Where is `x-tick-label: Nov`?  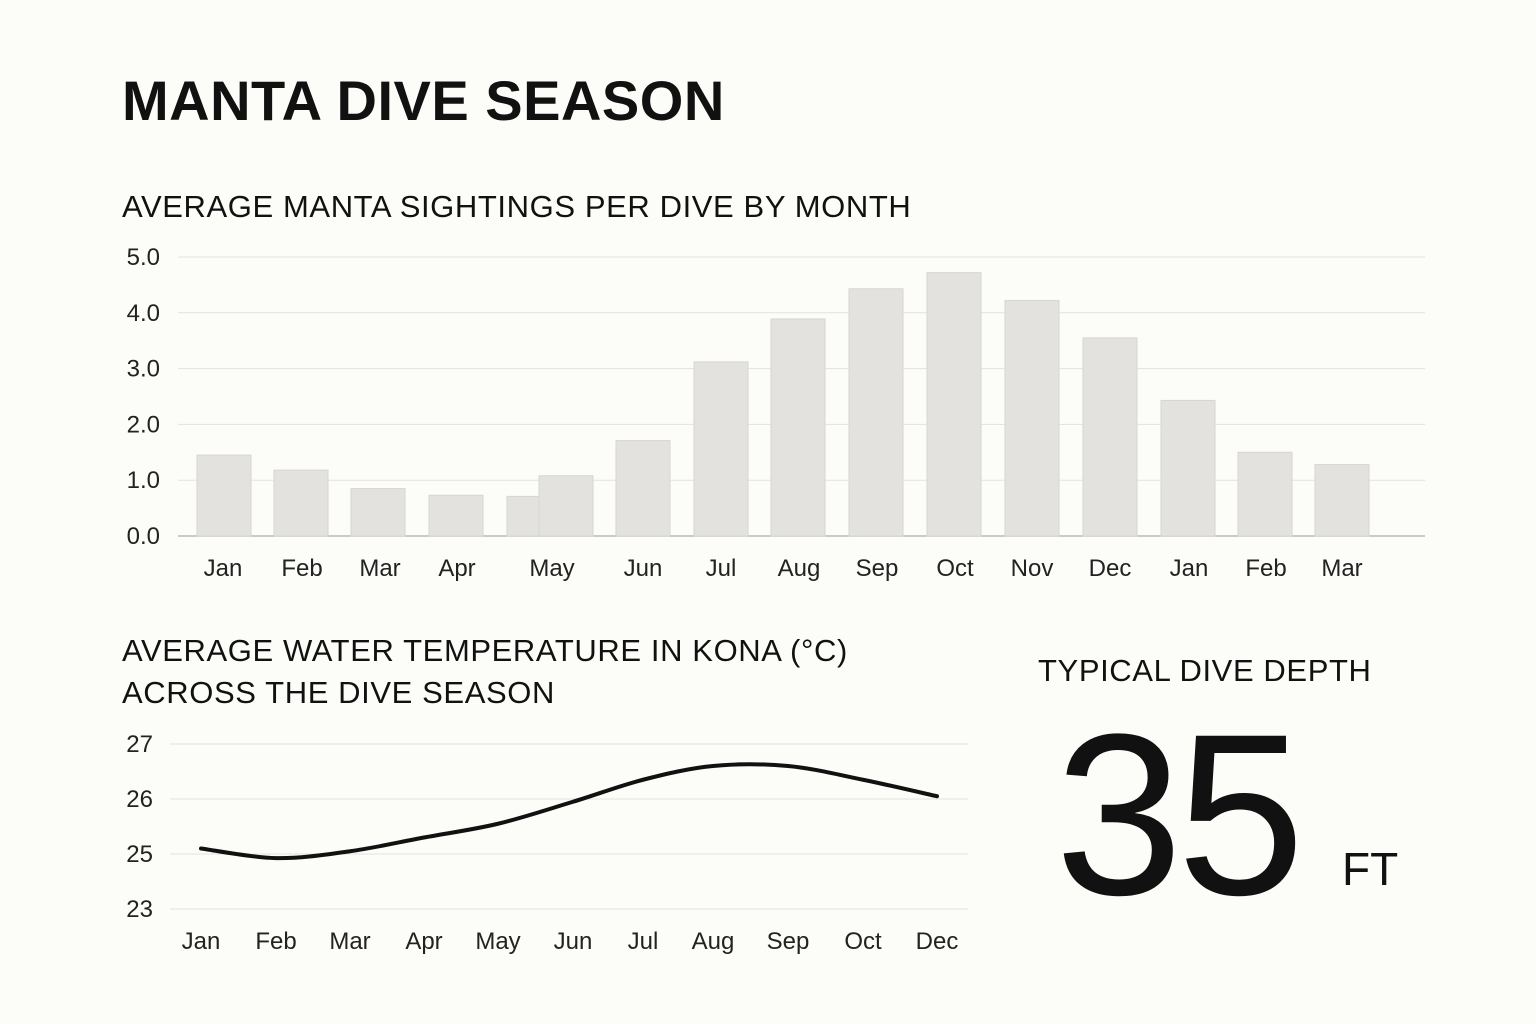
x-tick-label: Nov is located at coordinates (1032, 568).